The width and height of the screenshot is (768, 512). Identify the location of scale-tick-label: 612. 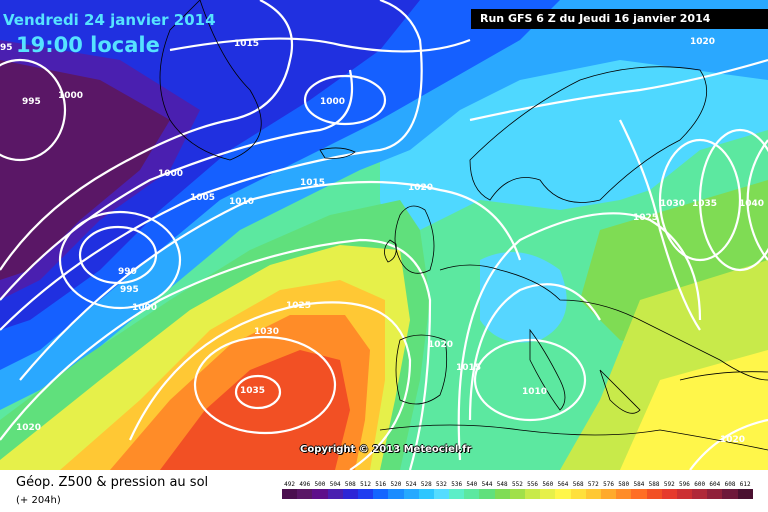
(745, 484).